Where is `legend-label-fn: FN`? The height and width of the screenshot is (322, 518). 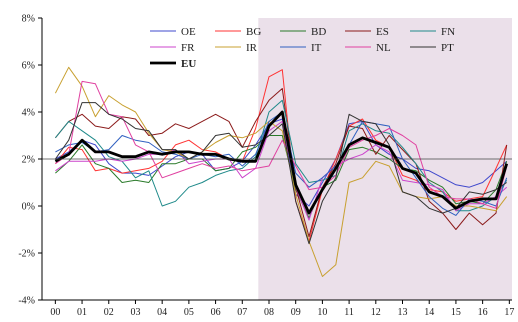 legend-label-fn: FN is located at coordinates (448, 32).